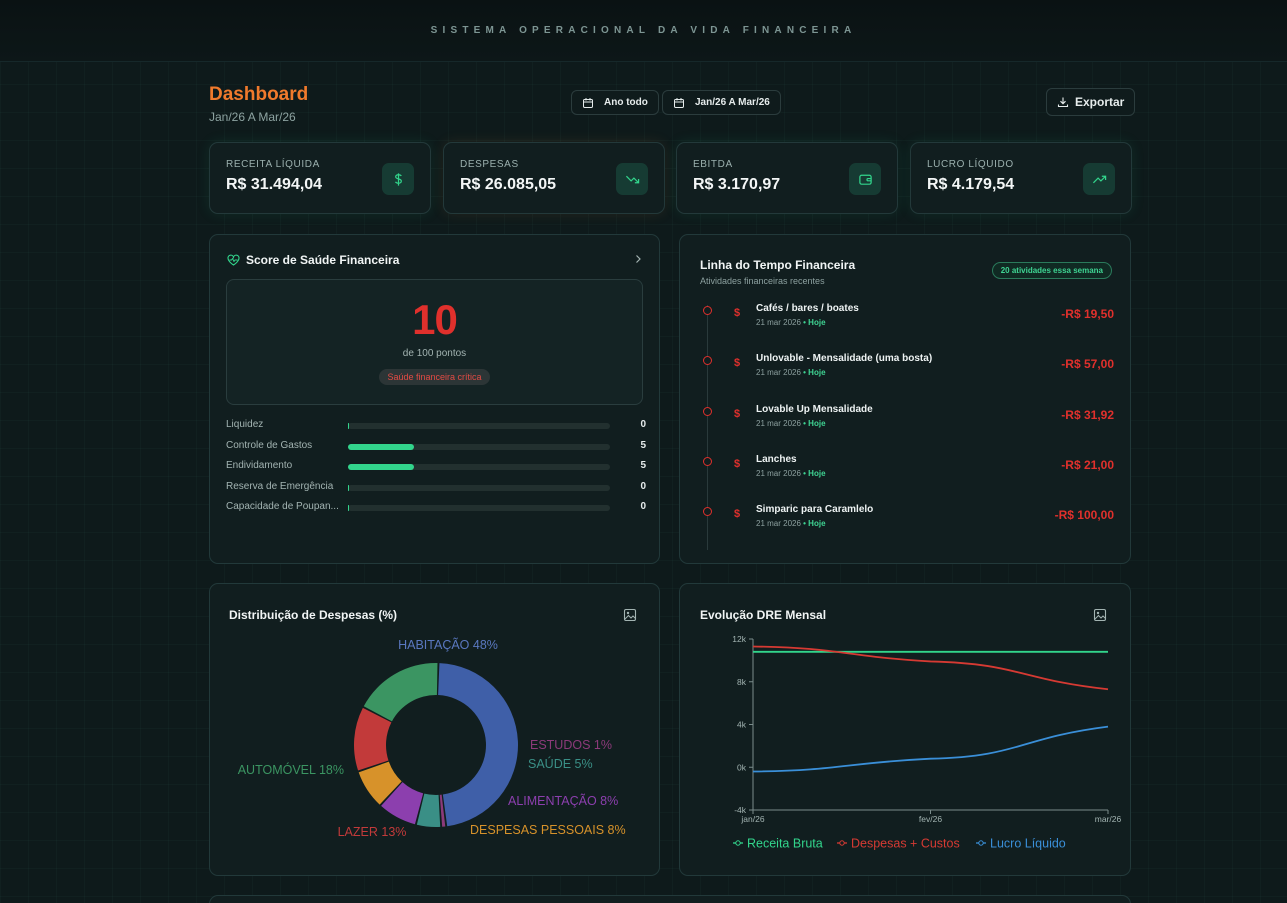 The height and width of the screenshot is (903, 1287). I want to click on export-label: Exportar, so click(1100, 102).